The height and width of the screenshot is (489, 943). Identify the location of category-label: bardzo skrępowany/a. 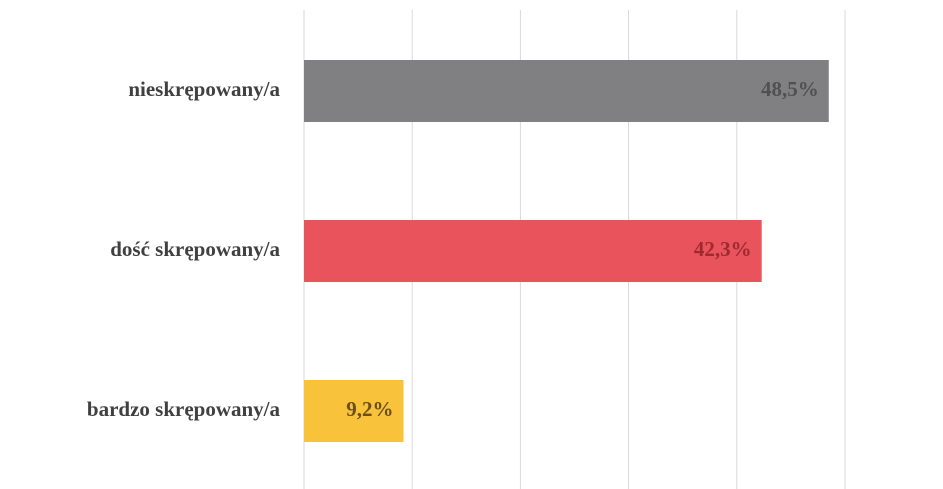
(184, 409).